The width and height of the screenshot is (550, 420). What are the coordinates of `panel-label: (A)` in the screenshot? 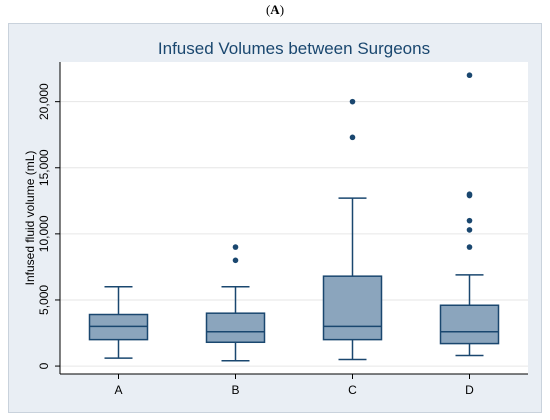 It's located at (275, 10).